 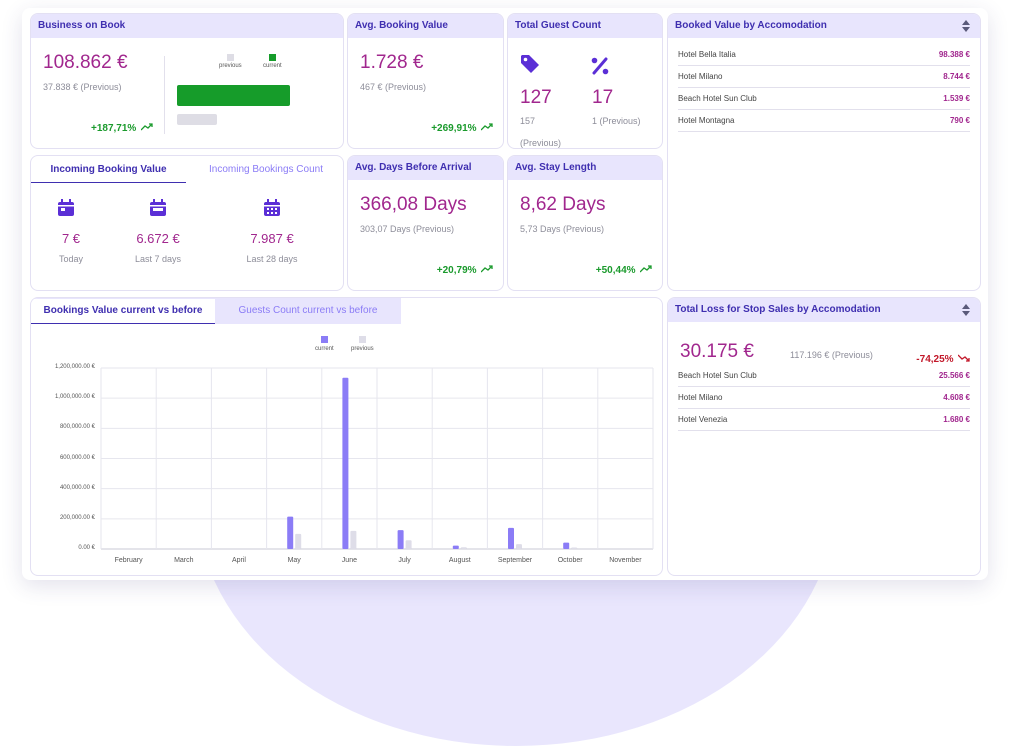 What do you see at coordinates (158, 207) in the screenshot?
I see `calendar-week-icon` at bounding box center [158, 207].